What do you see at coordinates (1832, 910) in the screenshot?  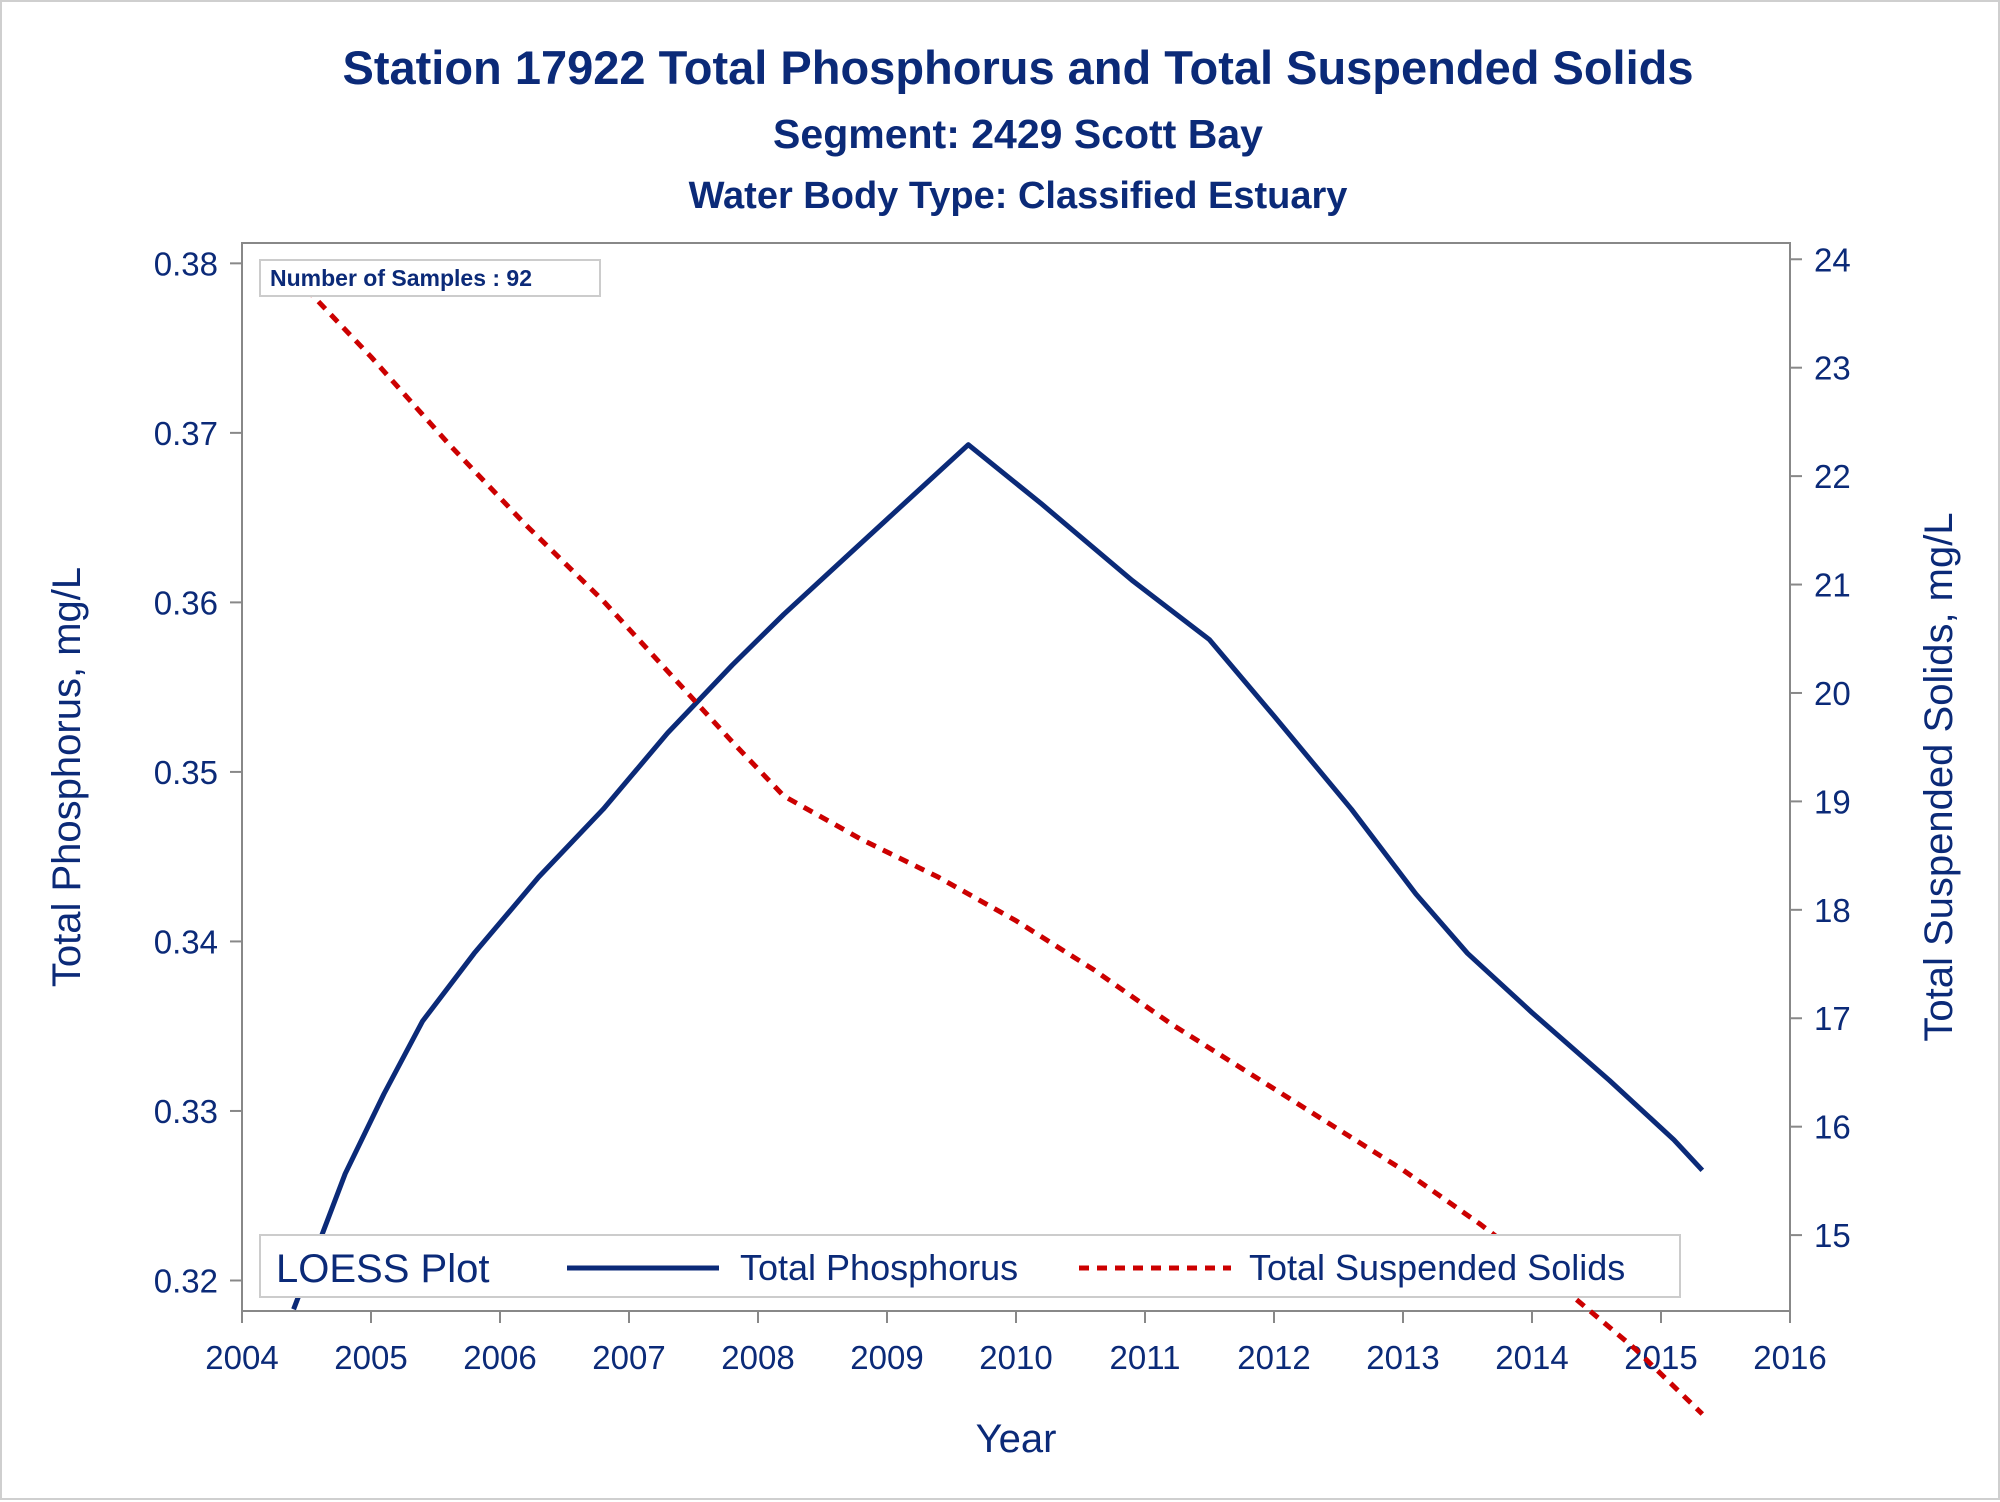 I see `y2-tick-label: 18` at bounding box center [1832, 910].